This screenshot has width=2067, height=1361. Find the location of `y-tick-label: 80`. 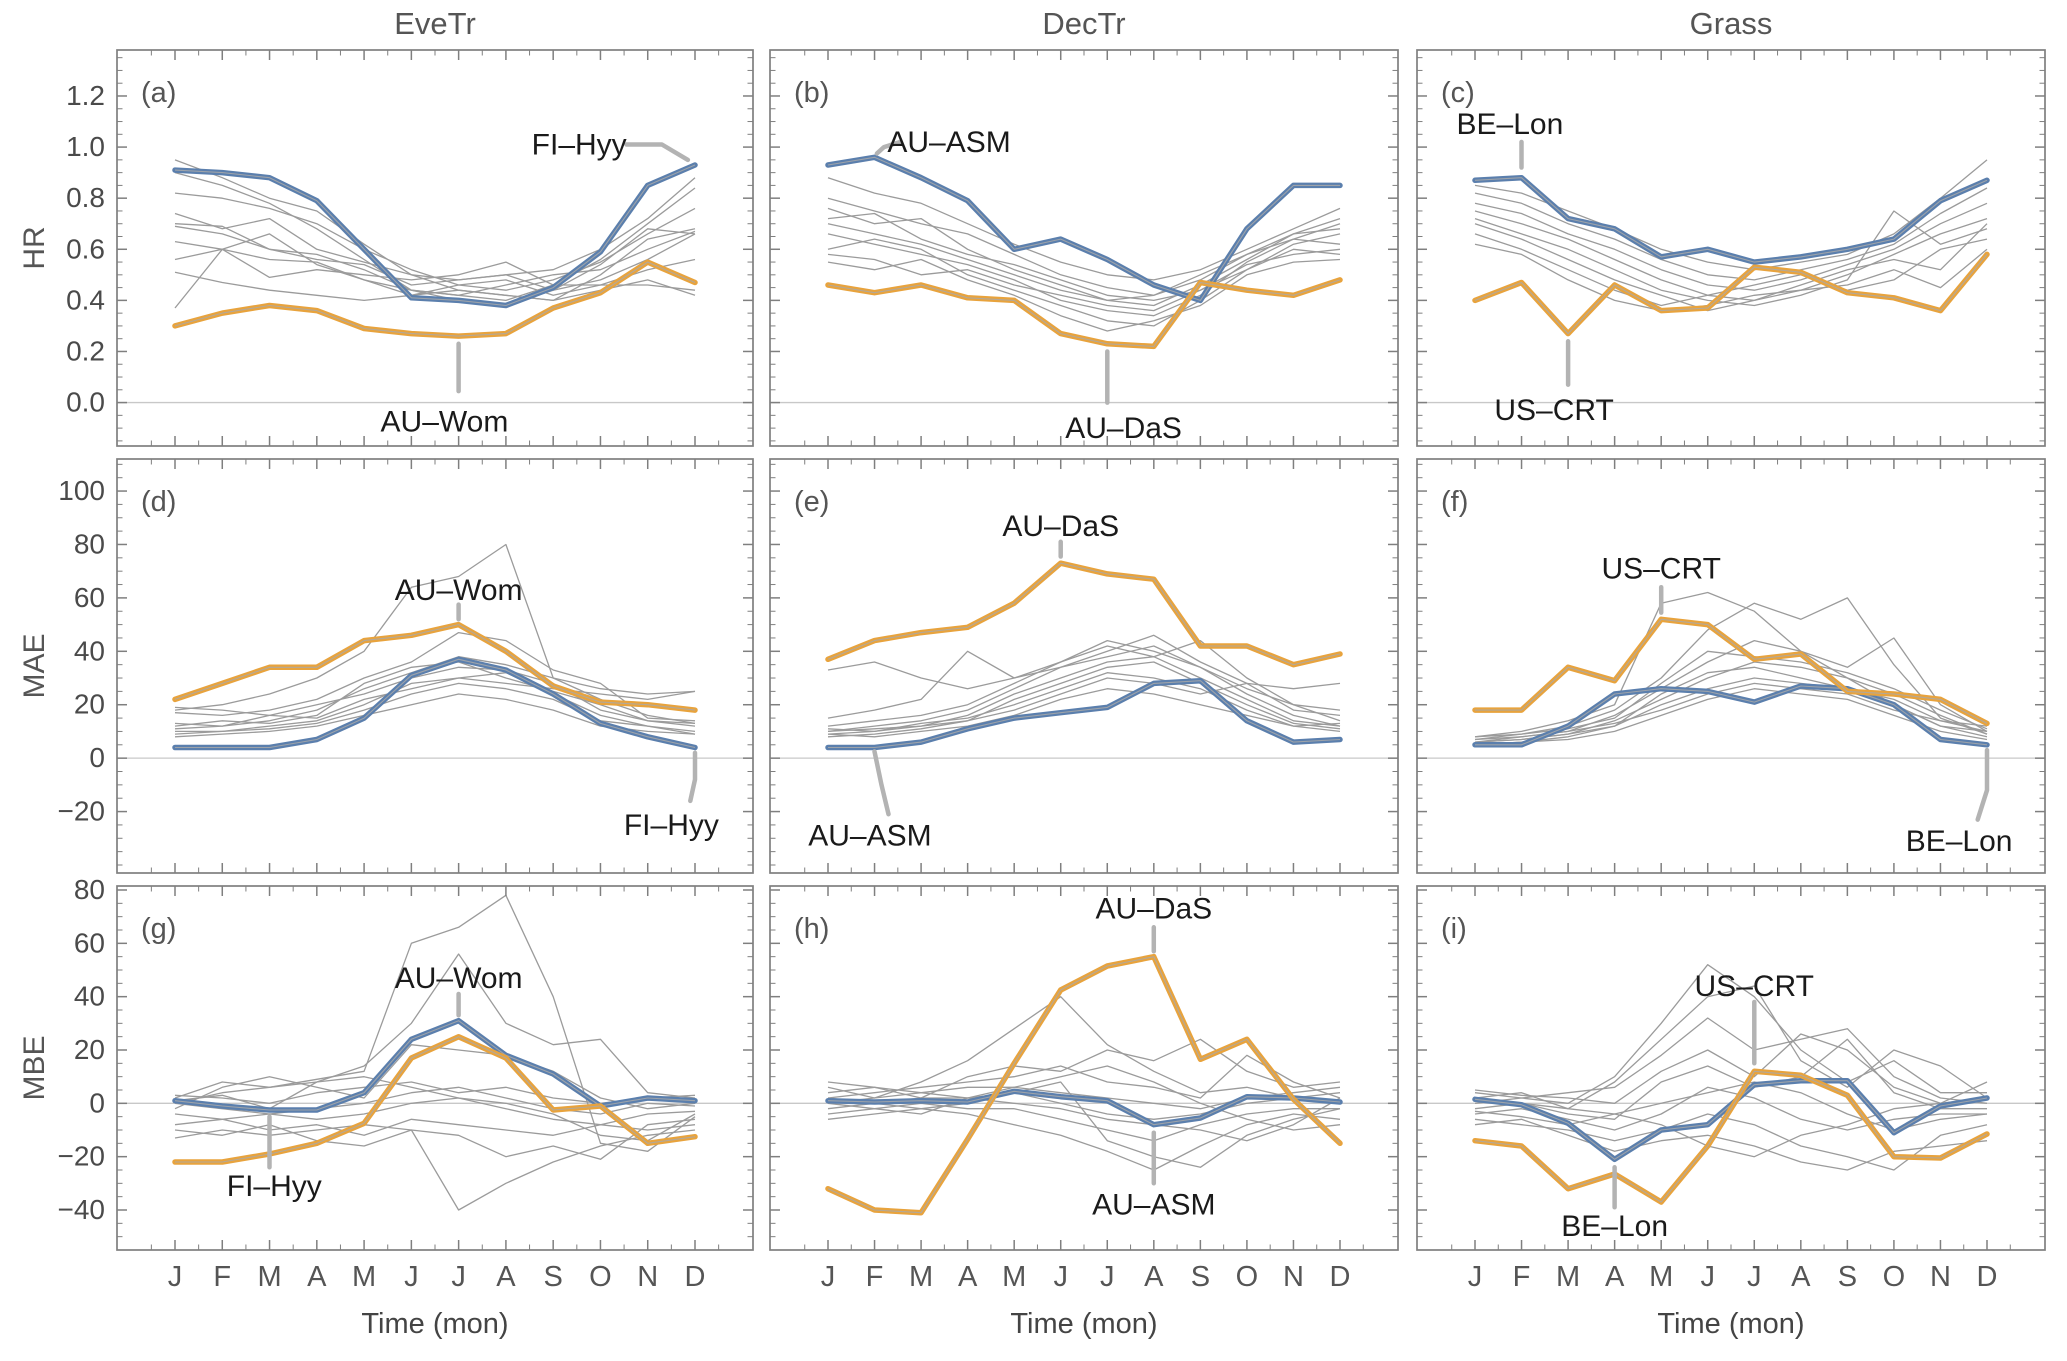

y-tick-label: 80 is located at coordinates (89, 543).